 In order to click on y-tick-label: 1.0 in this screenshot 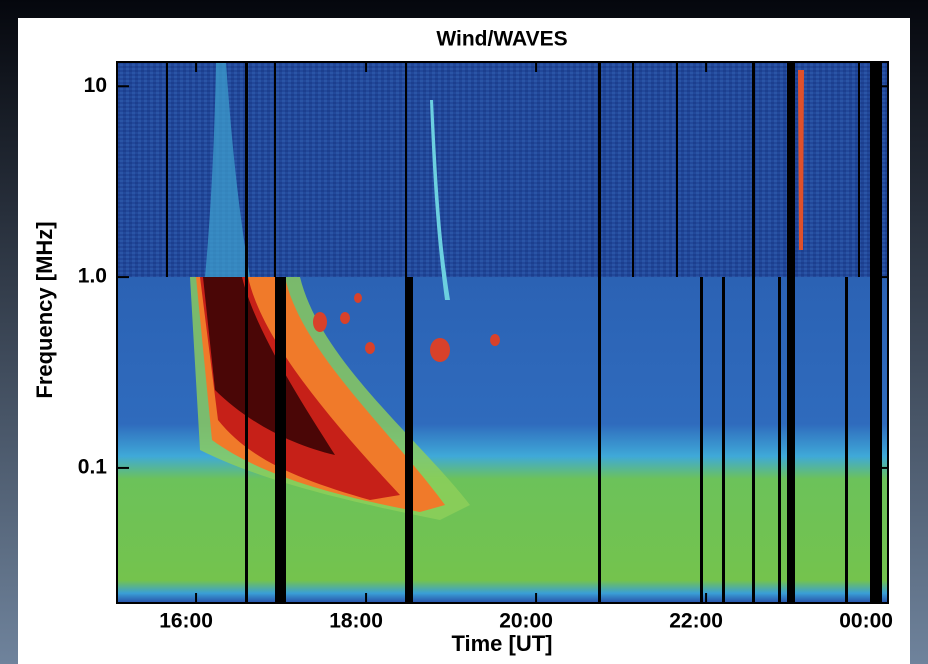, I will do `click(92, 276)`.